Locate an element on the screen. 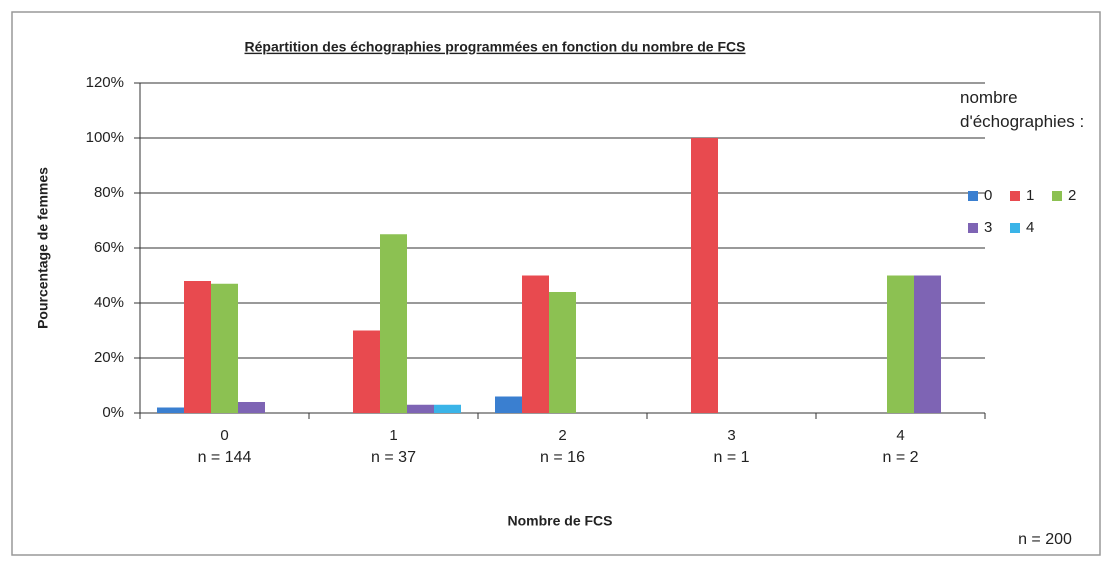  x-tick-label: 4 is located at coordinates (900, 435).